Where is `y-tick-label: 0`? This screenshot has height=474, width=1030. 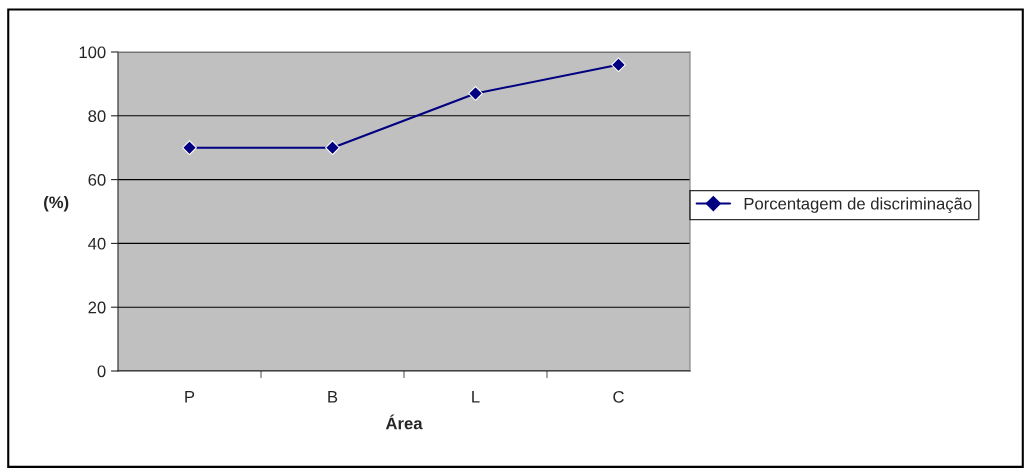
y-tick-label: 0 is located at coordinates (101, 371).